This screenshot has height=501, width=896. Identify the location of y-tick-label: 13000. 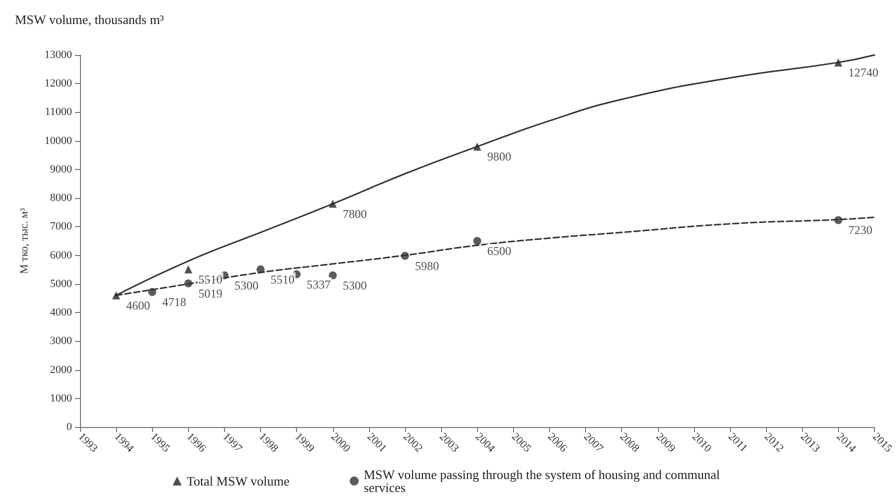
(58, 55).